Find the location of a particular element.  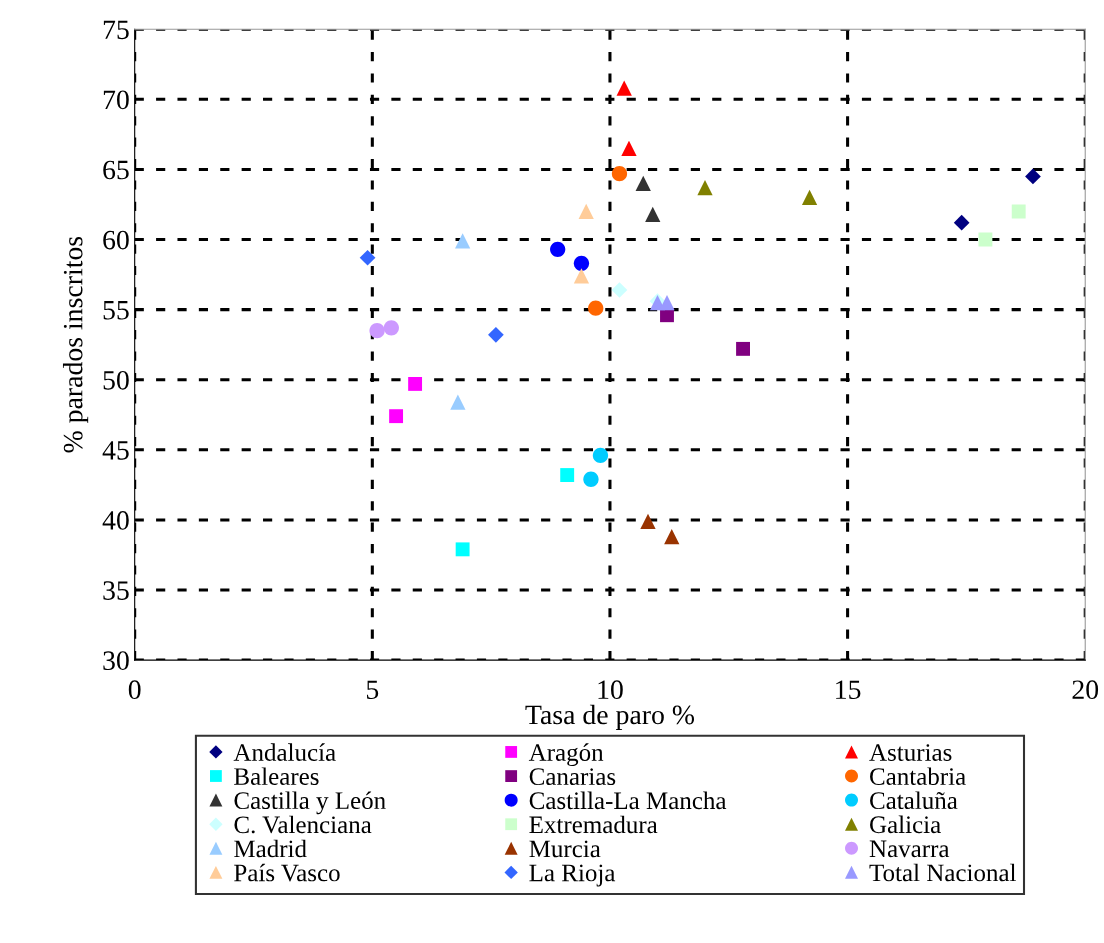

y-axis-title: % parados inscritos is located at coordinates (75, 344).